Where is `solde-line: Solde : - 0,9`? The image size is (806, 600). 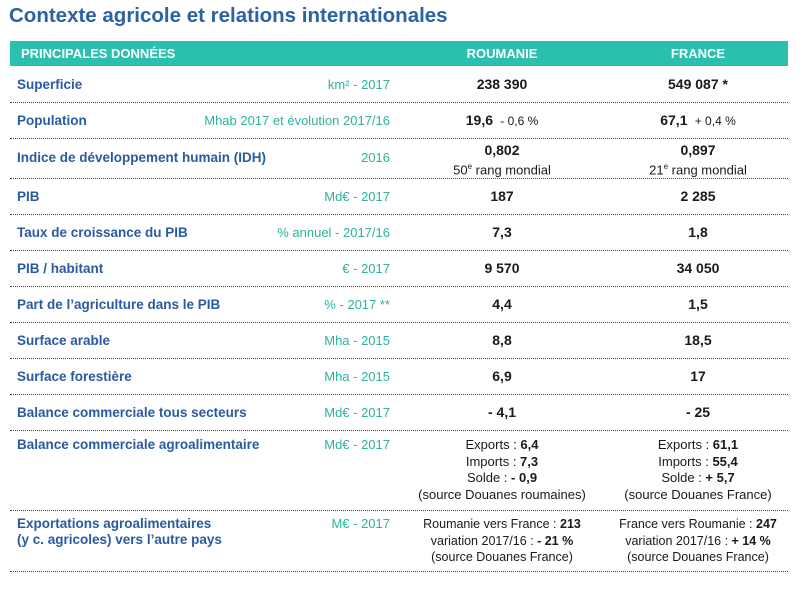
solde-line: Solde : - 0,9 is located at coordinates (502, 478).